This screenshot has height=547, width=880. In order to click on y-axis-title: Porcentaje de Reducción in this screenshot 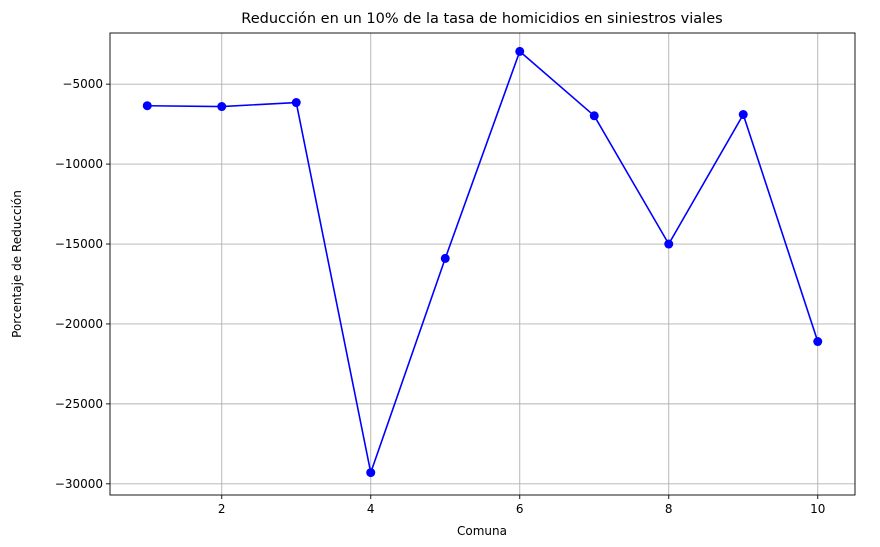, I will do `click(17, 264)`.